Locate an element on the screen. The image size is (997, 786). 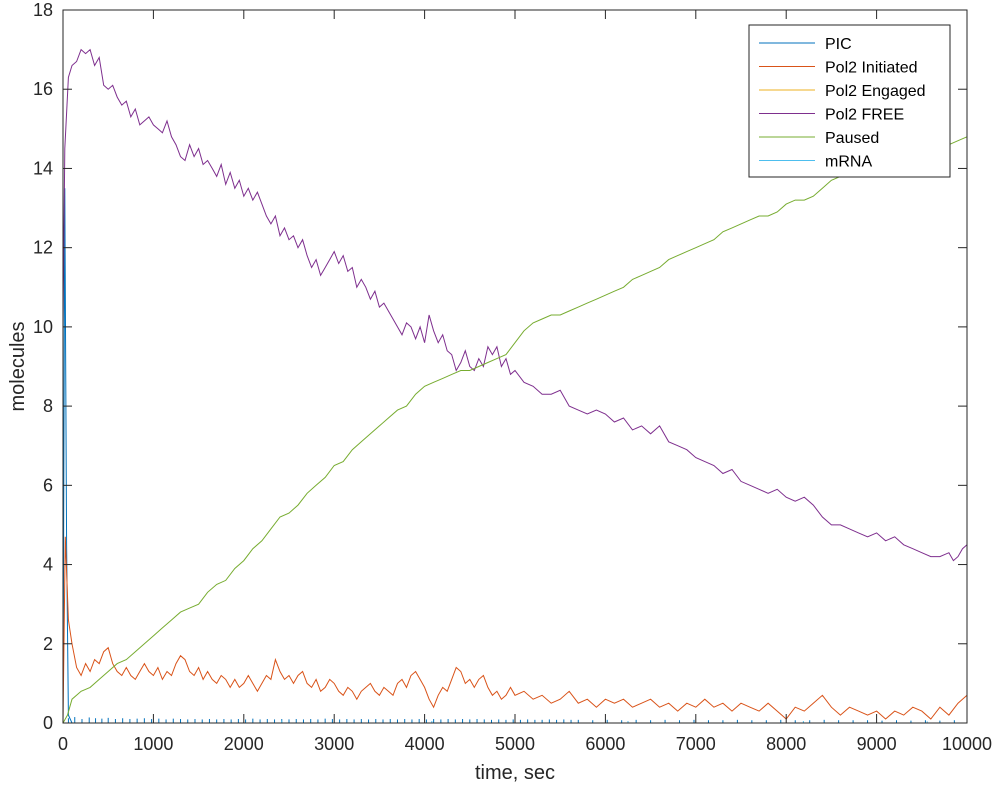
y-tick-label: 2 is located at coordinates (48, 644).